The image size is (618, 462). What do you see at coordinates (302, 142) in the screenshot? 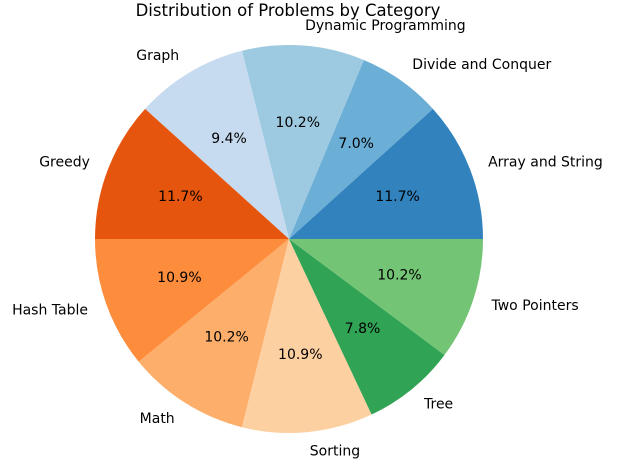
I see `pie-slice-dynamic-programming` at bounding box center [302, 142].